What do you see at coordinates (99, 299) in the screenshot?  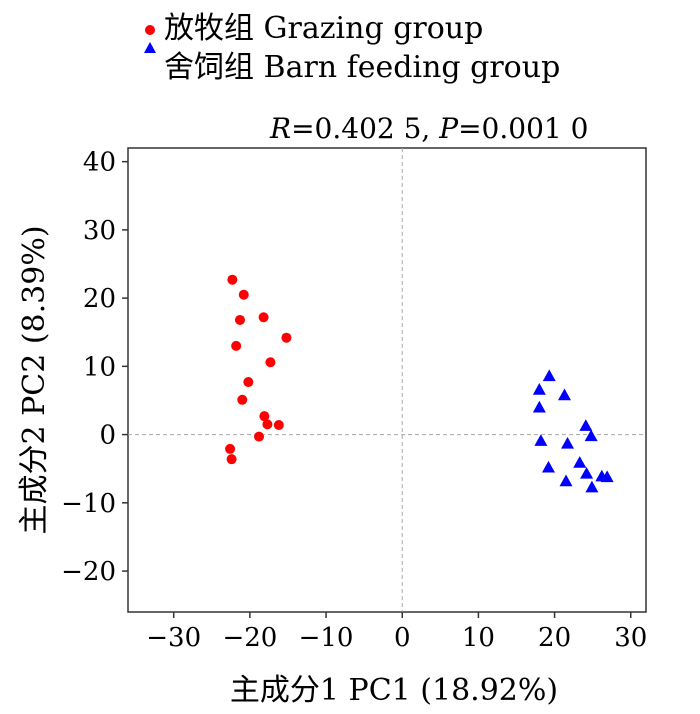 I see `y-tick-label: 20` at bounding box center [99, 299].